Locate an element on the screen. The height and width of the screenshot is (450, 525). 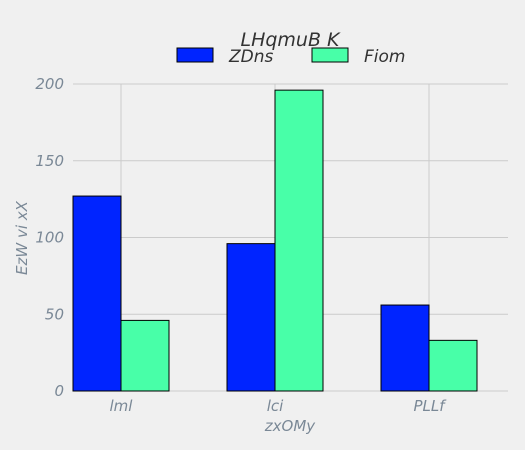
x-tick-label: lci is located at coordinates (275, 406).